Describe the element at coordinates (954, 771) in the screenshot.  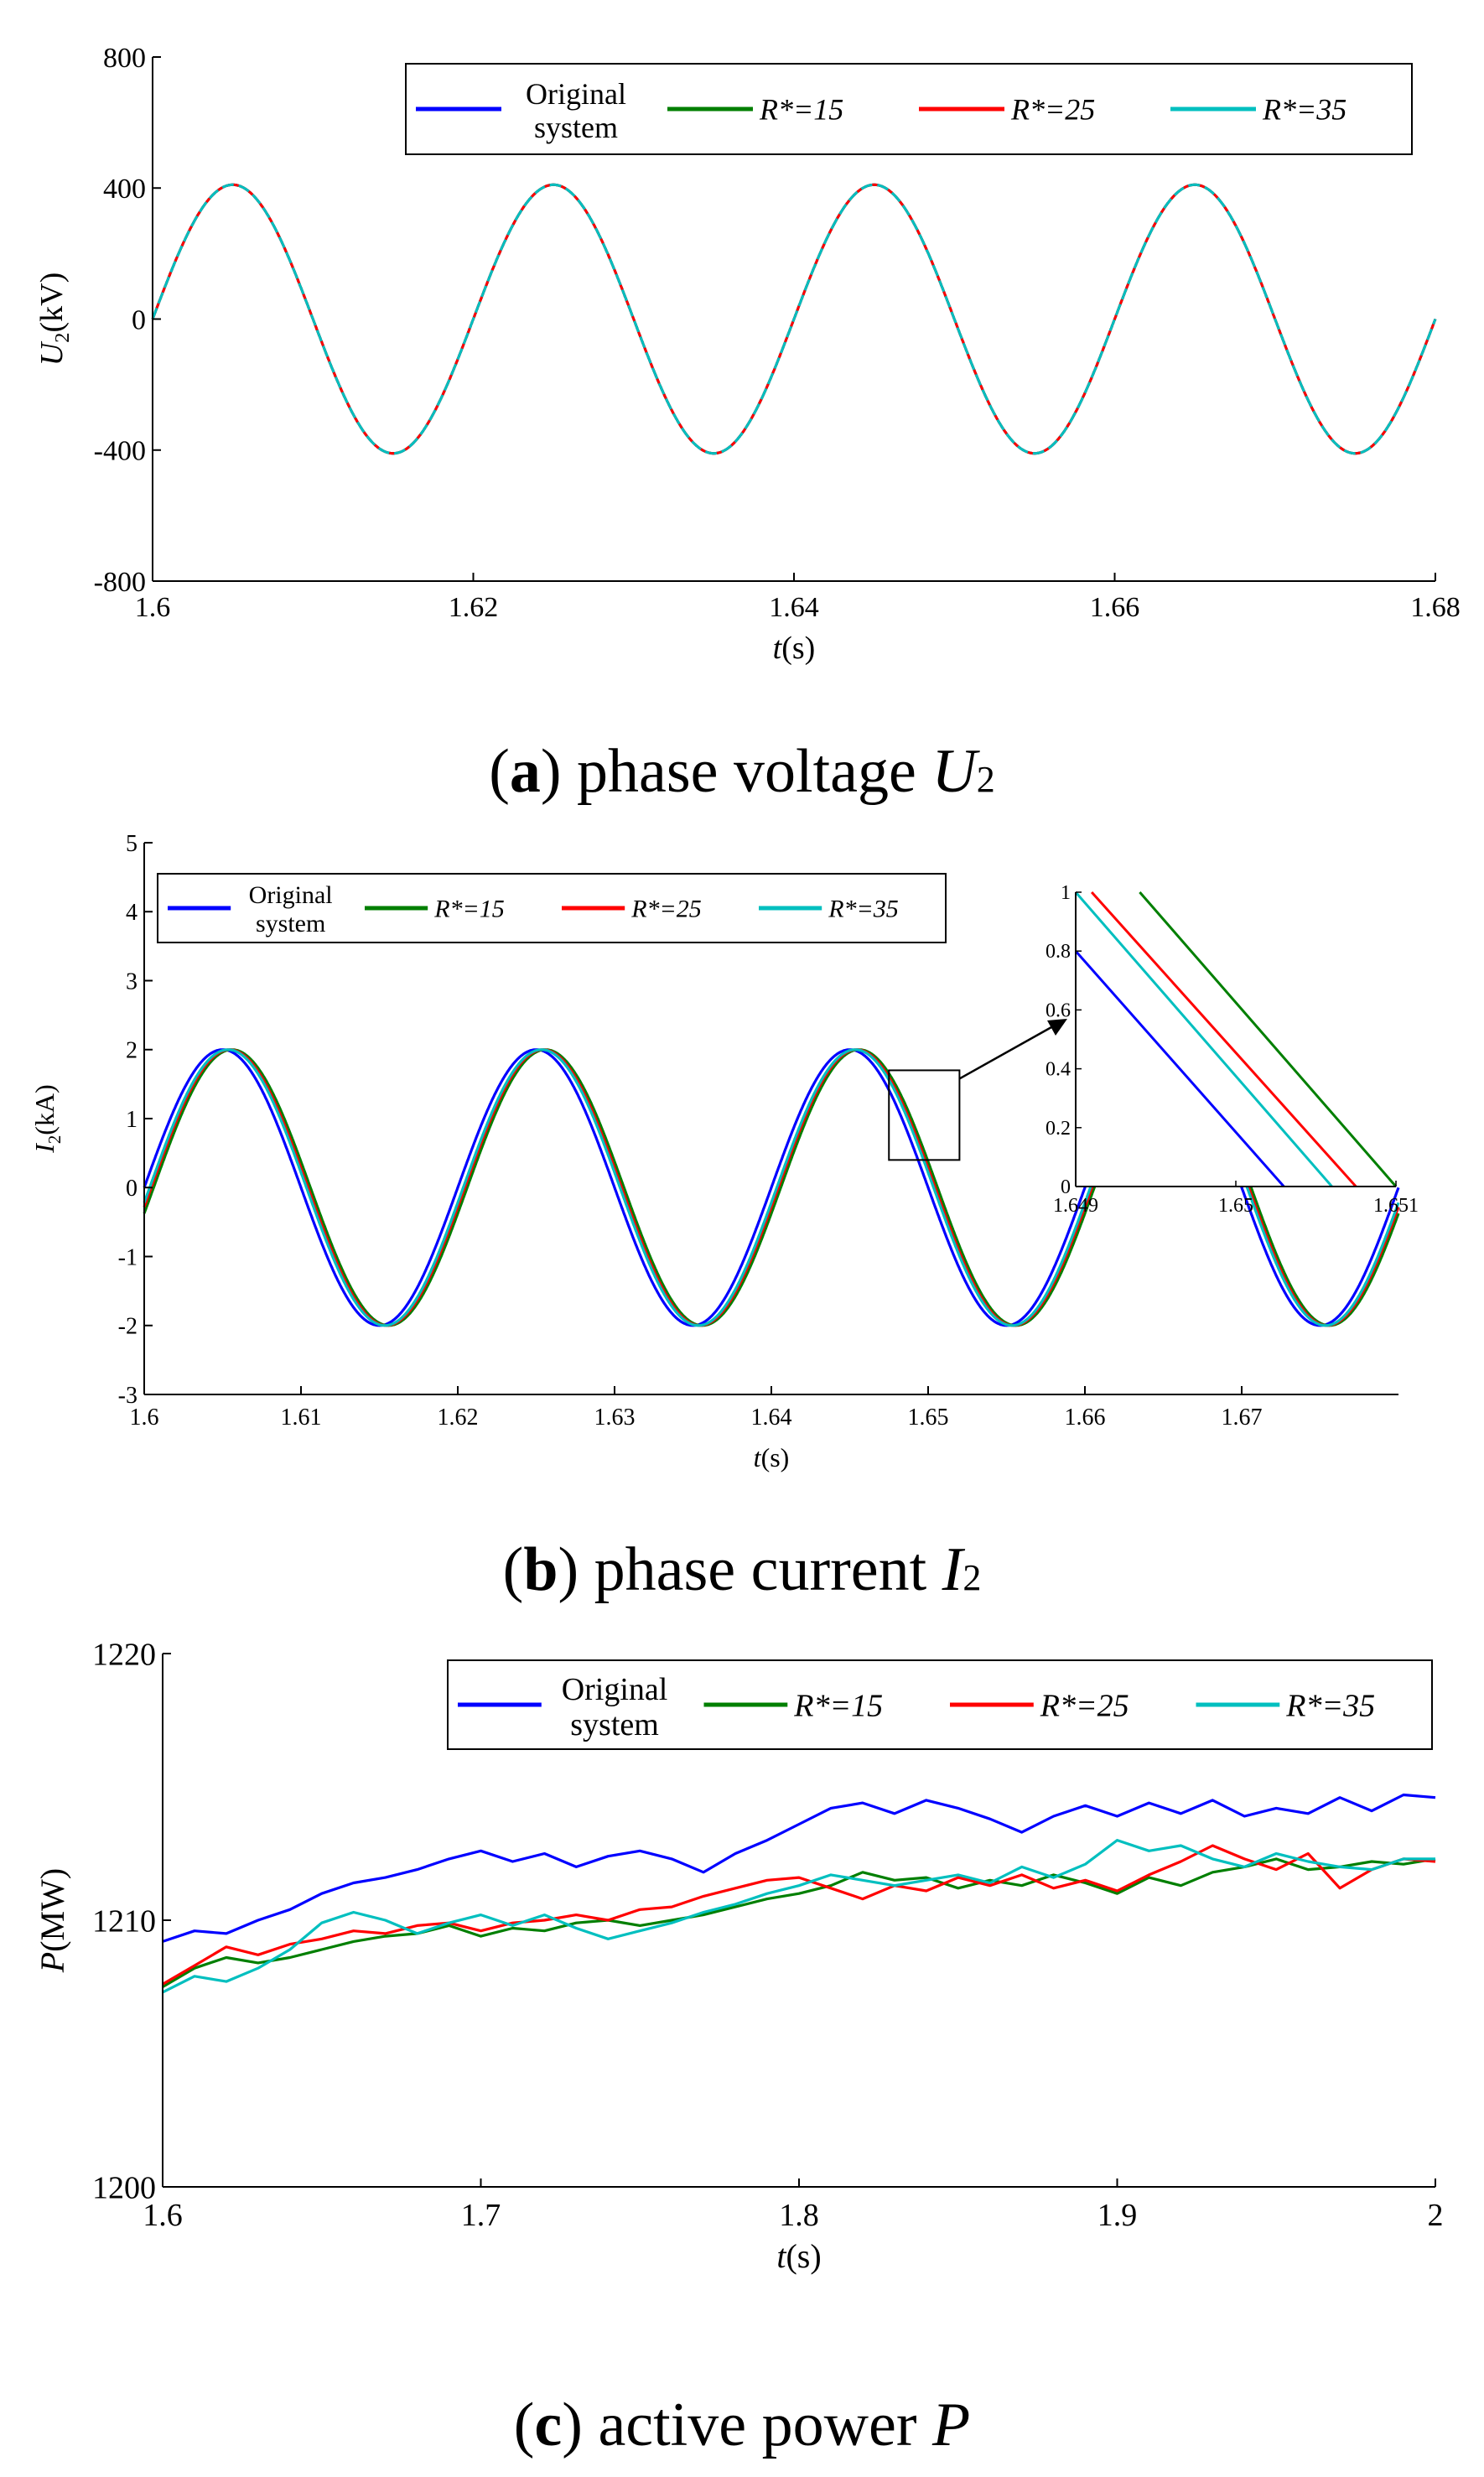
I see `caption-a-symbol: U` at that location.